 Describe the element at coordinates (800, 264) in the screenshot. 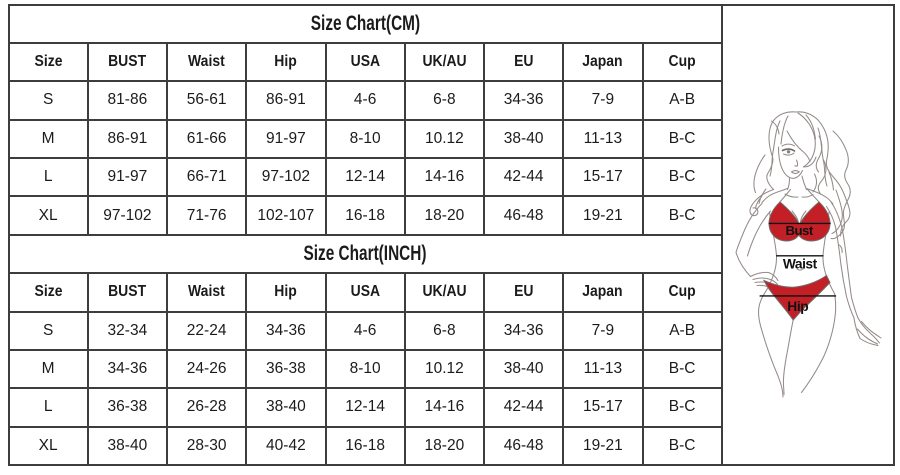

I see `svg-text: Waist` at that location.